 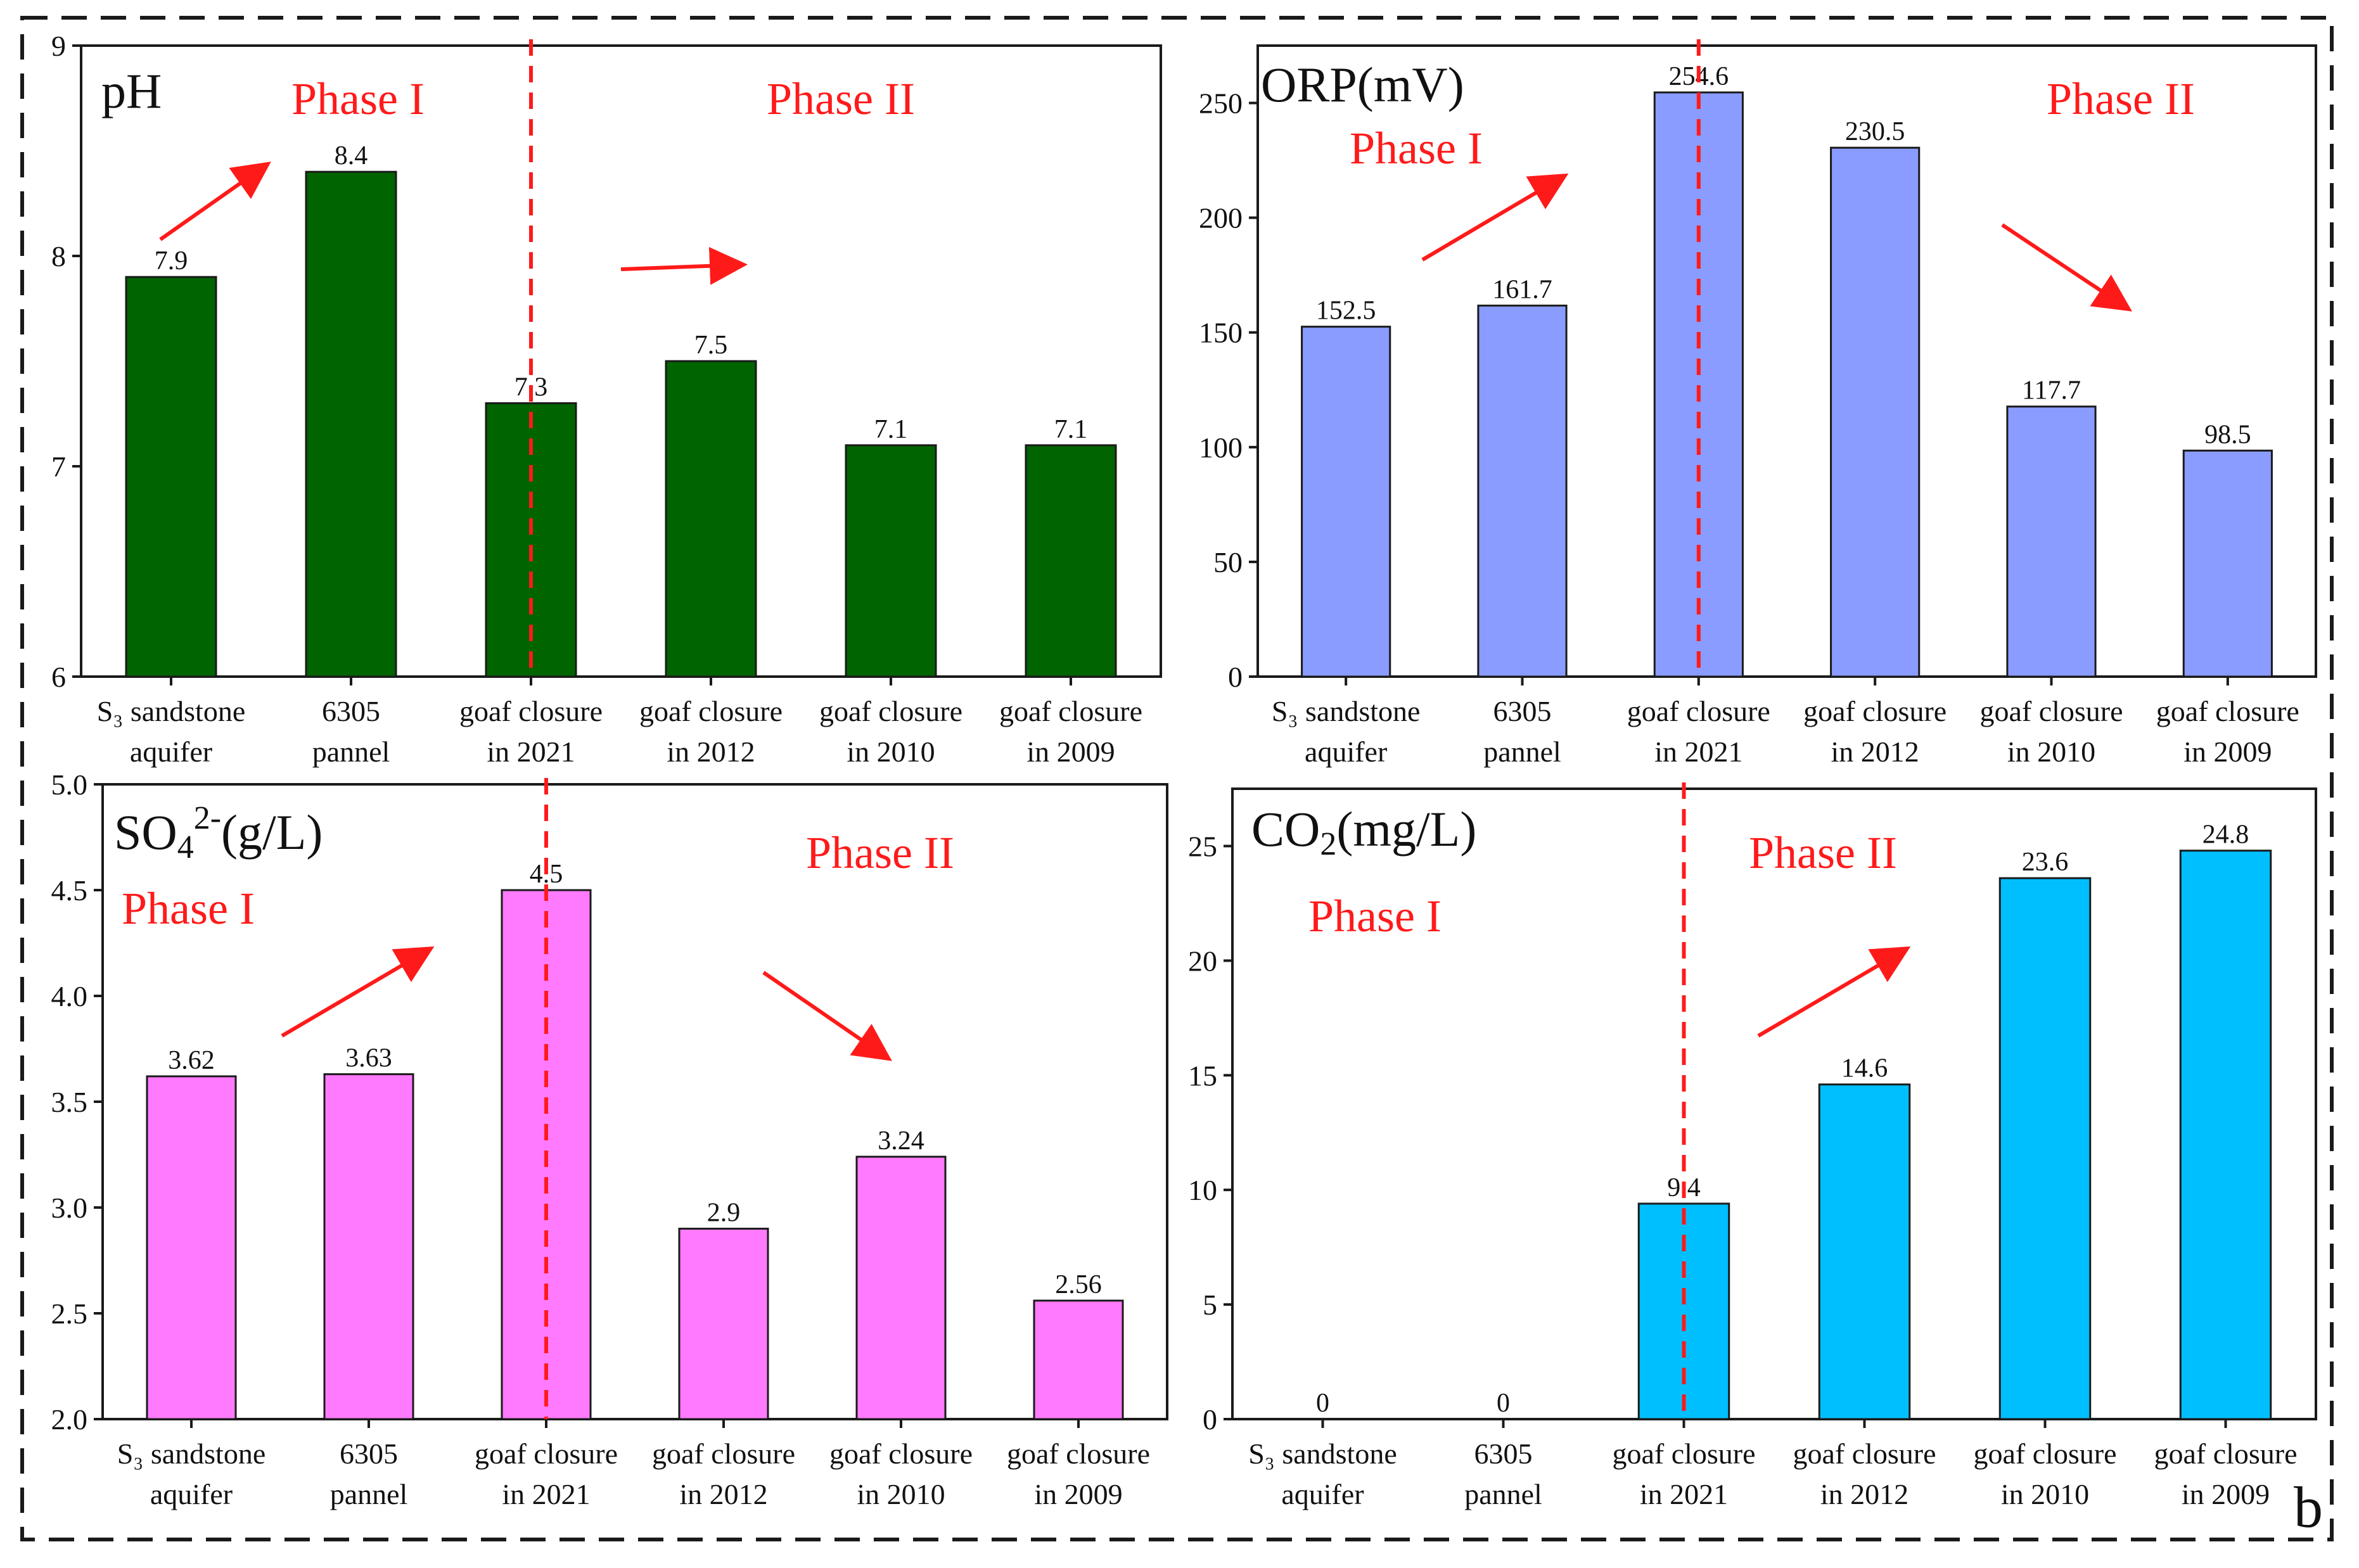 What do you see at coordinates (546, 1473) in the screenshot?
I see `so4-category-label: goaf closure in 2021` at bounding box center [546, 1473].